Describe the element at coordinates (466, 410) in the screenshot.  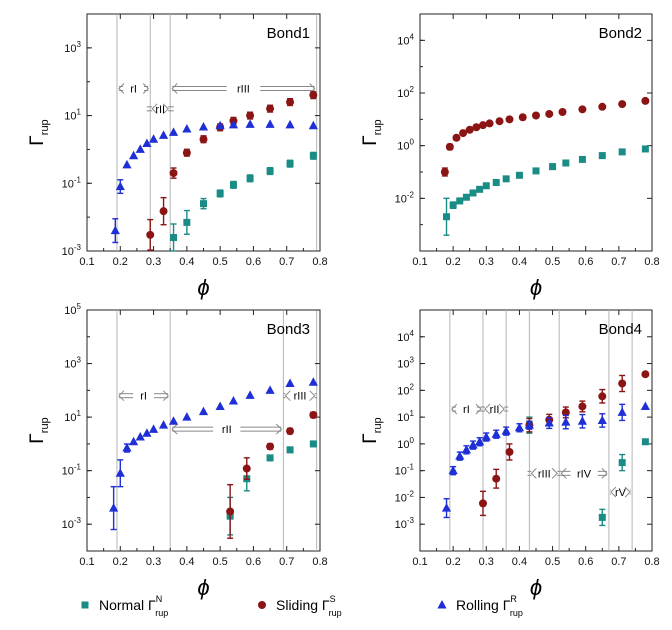
I see `region-label-rI: rI` at that location.